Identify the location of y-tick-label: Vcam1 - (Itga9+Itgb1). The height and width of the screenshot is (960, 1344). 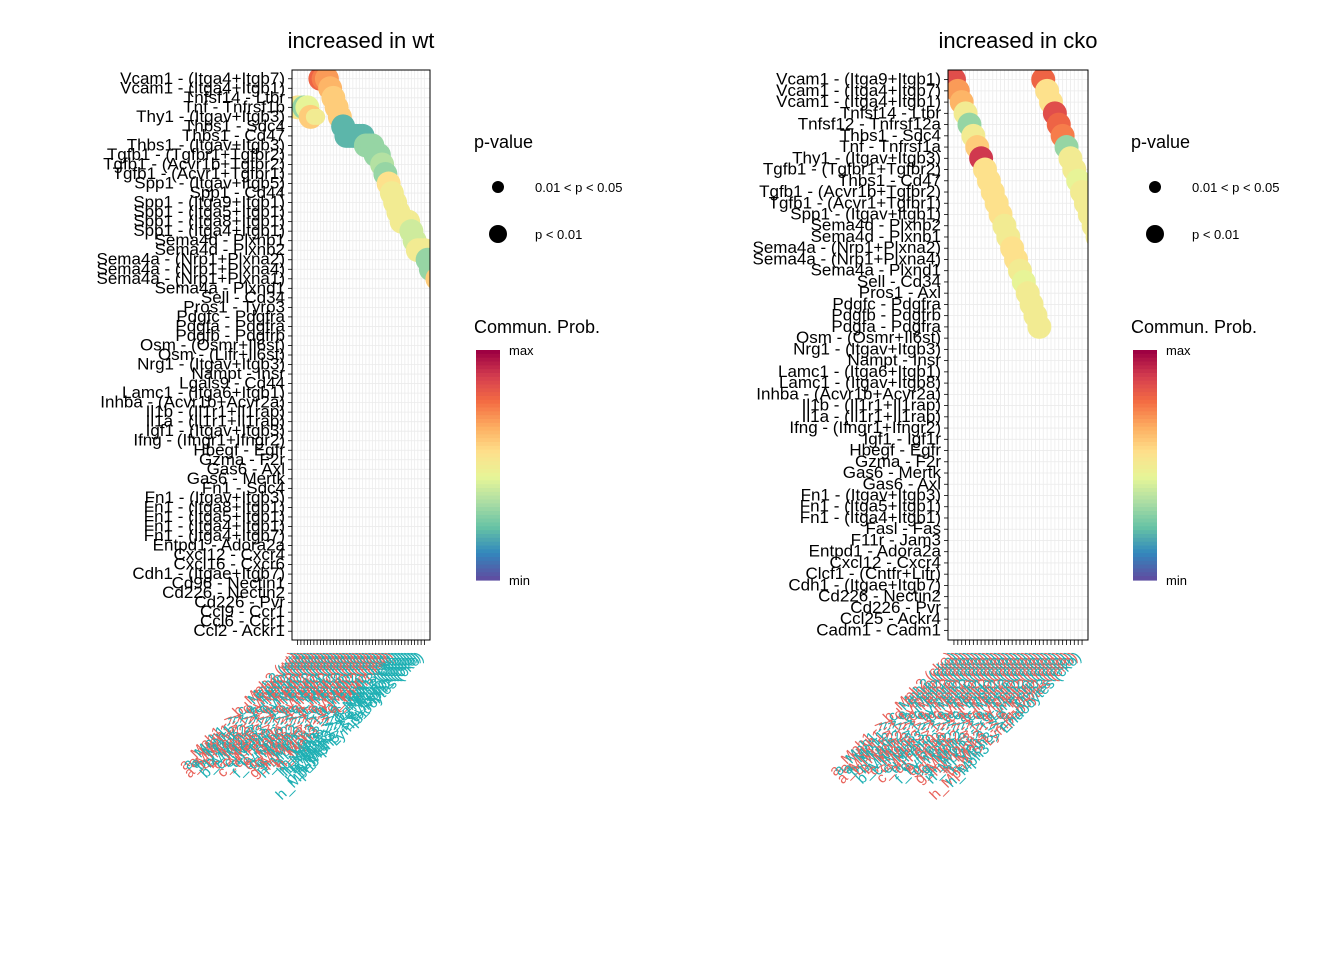
(858, 79).